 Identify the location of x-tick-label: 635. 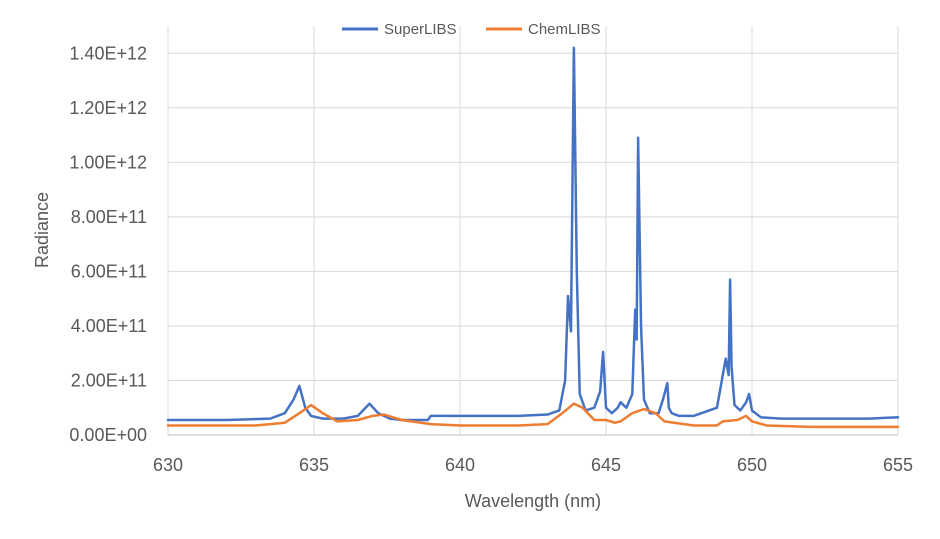
(314, 465).